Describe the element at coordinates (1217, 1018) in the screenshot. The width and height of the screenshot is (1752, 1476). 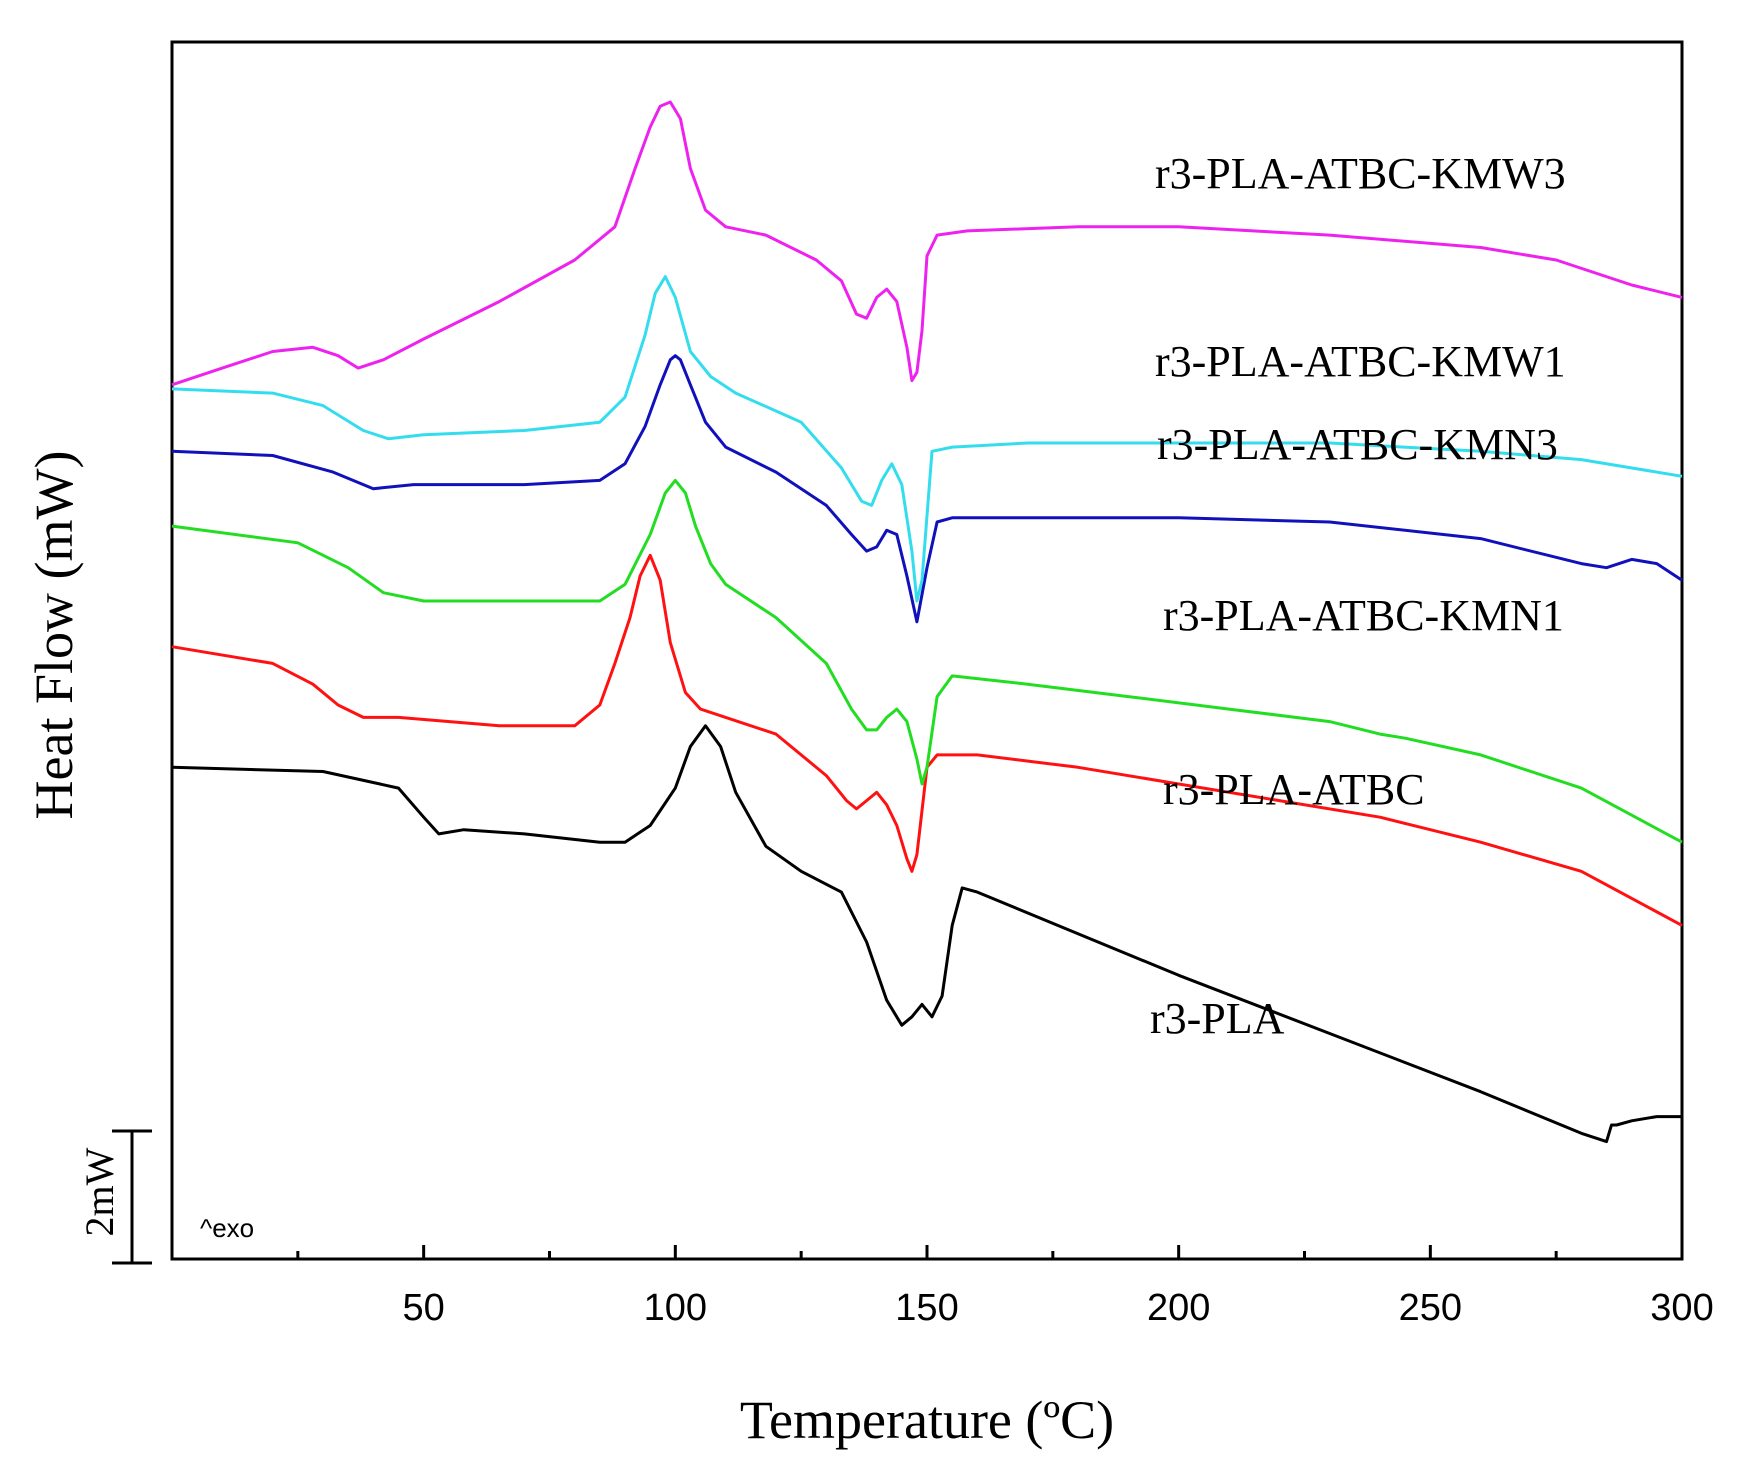
I see `curve-label-r3-pla: r3-PLA` at that location.